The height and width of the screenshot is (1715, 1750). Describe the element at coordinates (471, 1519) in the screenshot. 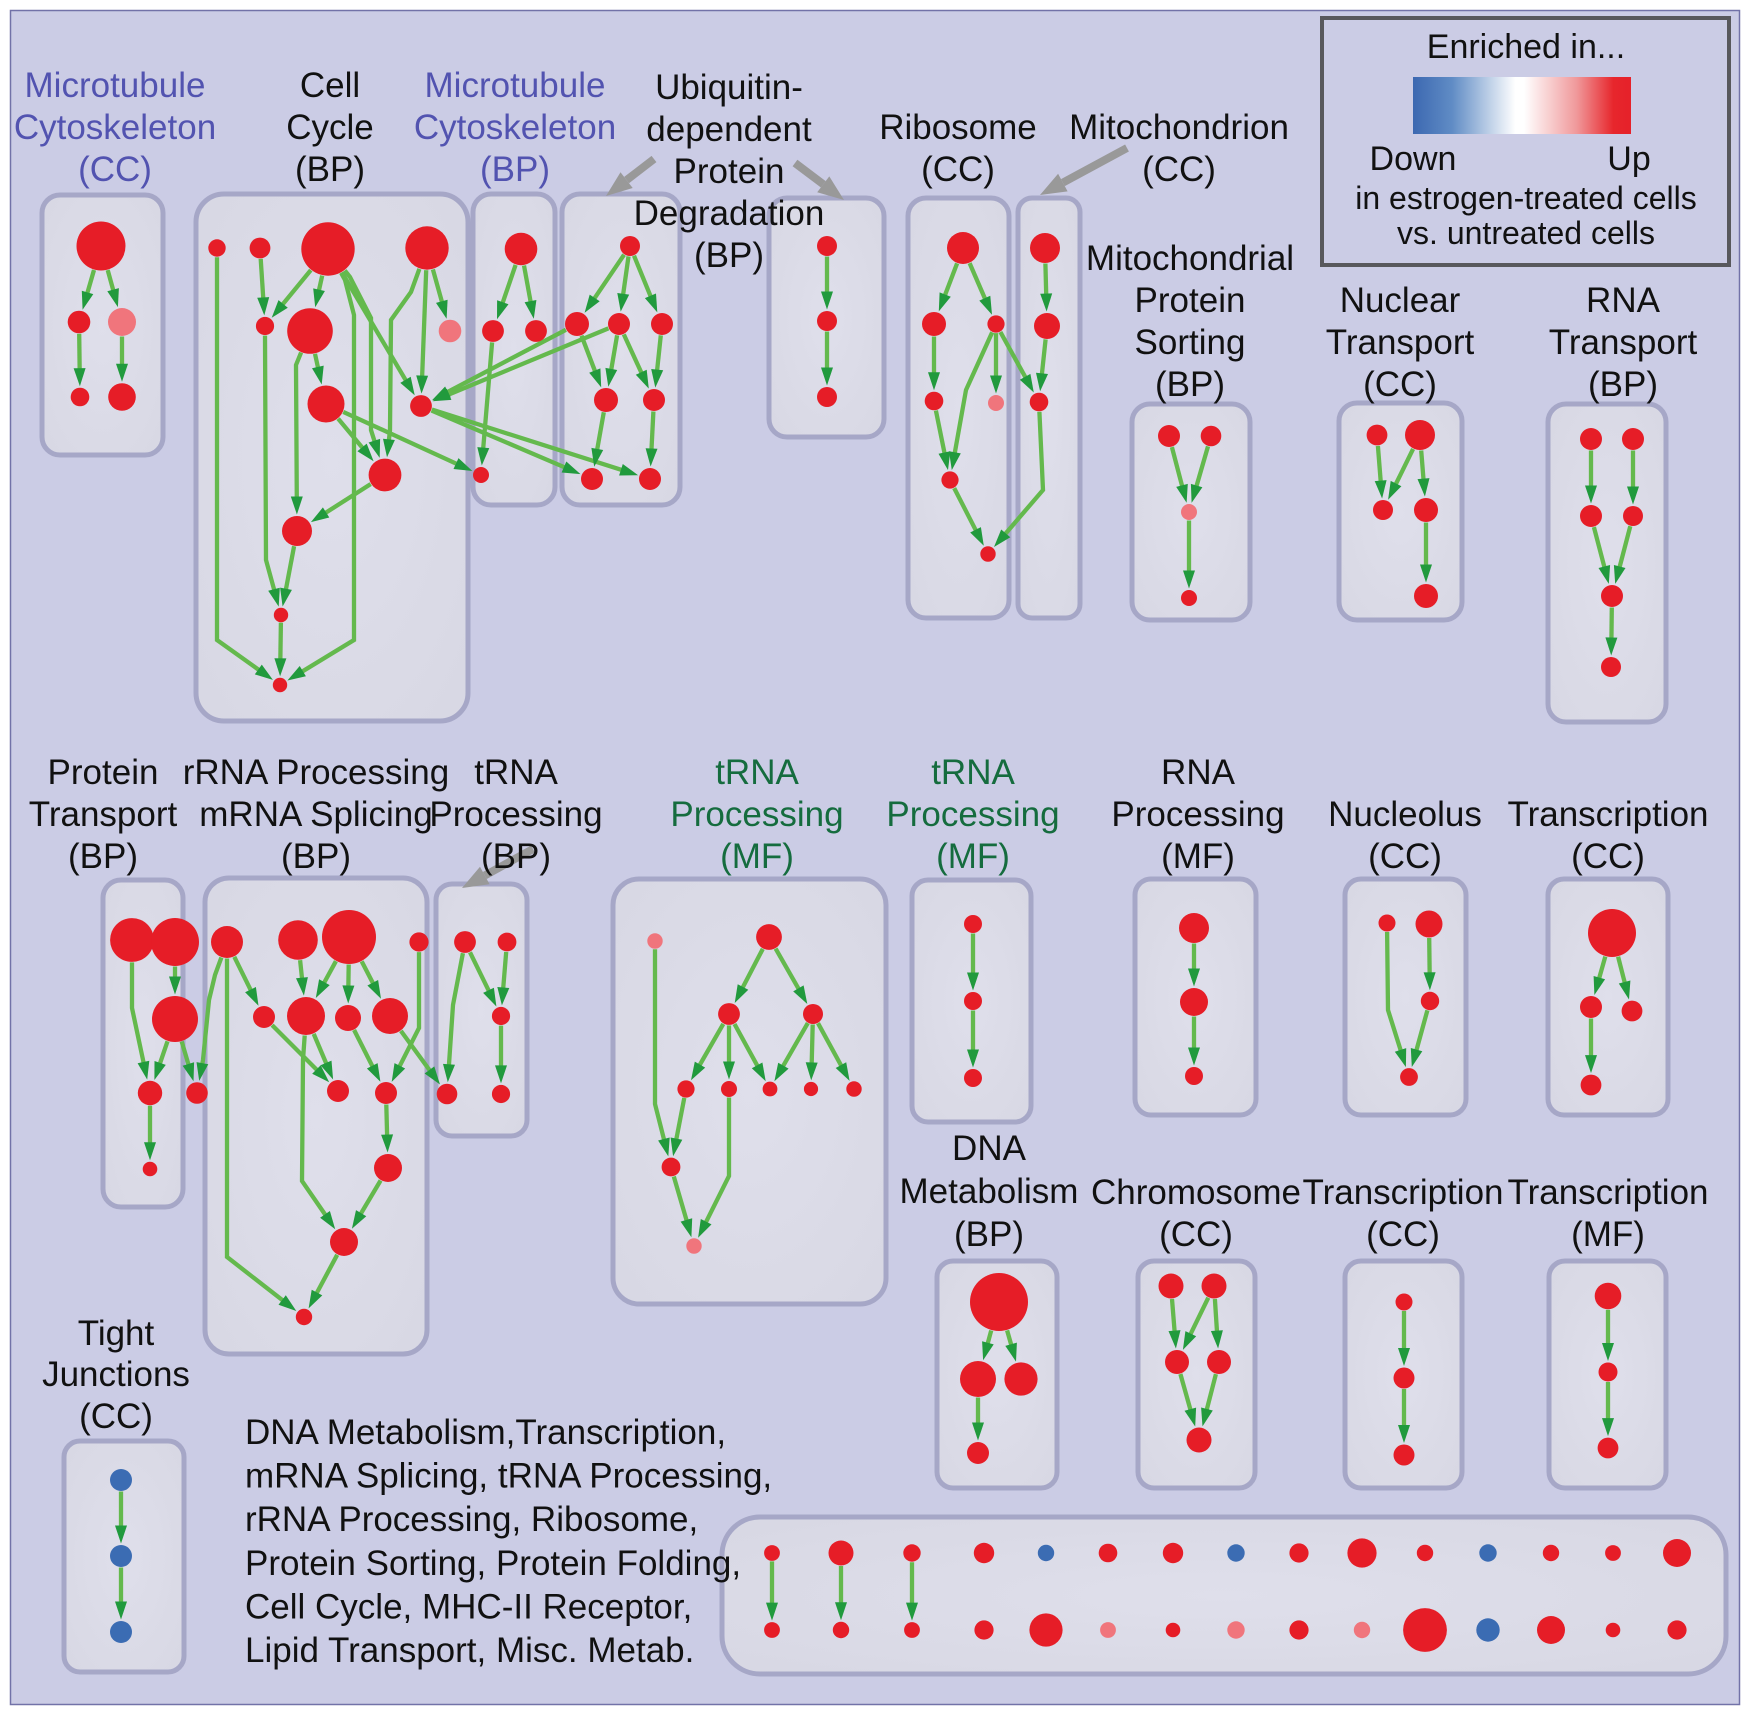

I see `svg-text: rRNA Processing, Ribosome,` at that location.